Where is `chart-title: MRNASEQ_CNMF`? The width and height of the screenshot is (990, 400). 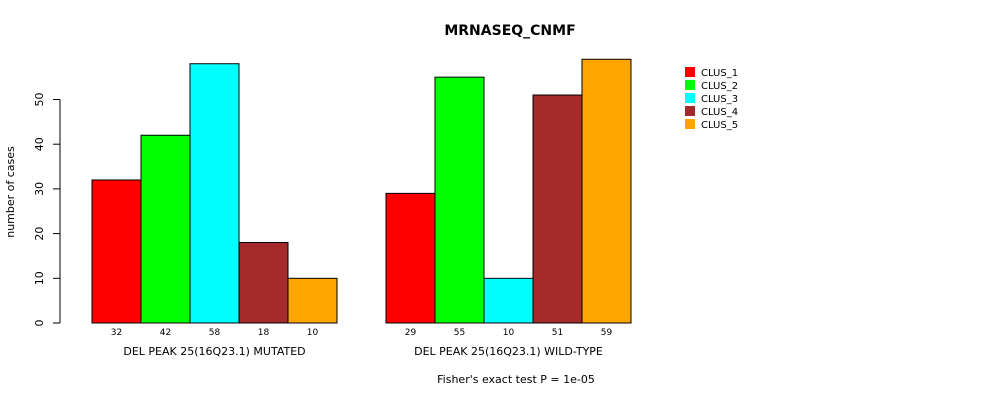
chart-title: MRNASEQ_CNMF is located at coordinates (509, 31).